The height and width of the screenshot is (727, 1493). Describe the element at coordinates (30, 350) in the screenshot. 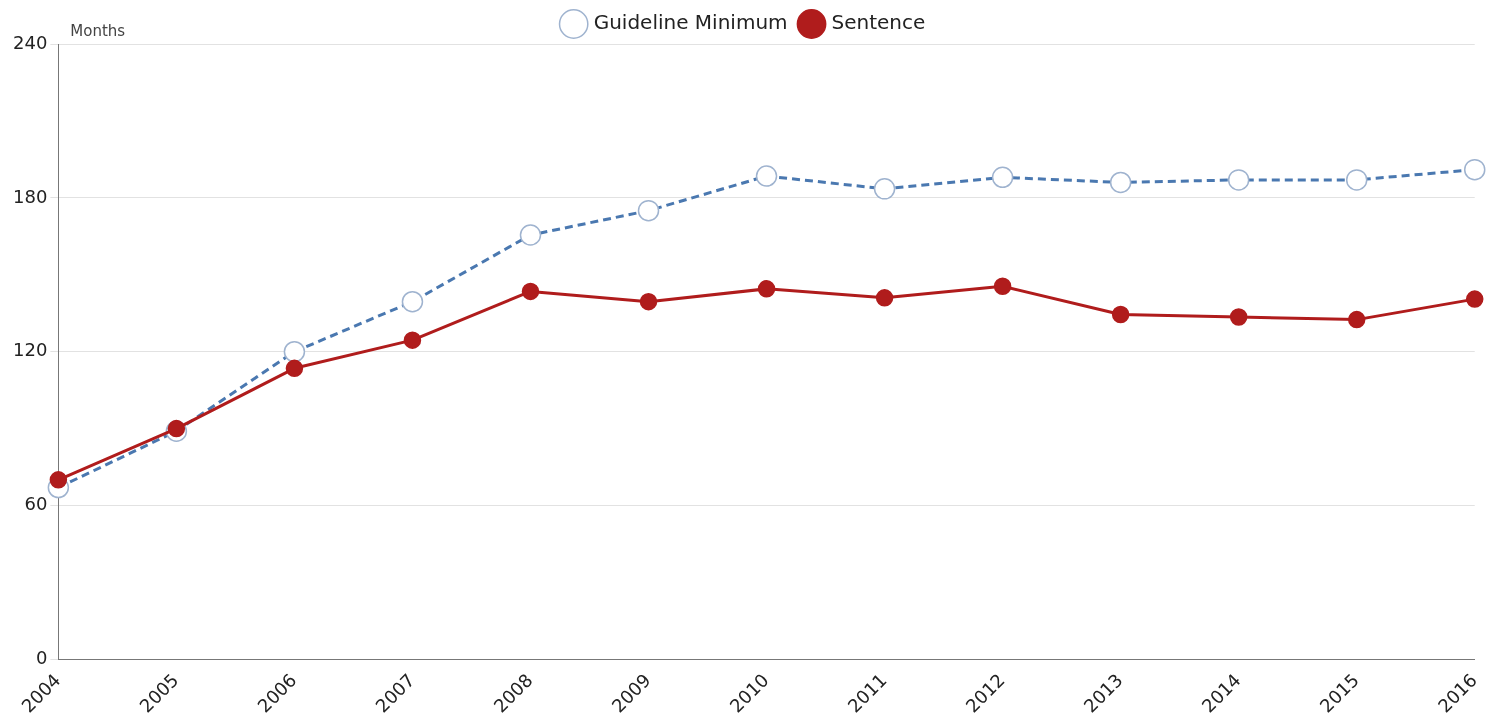

I see `y-tick-label: 120` at that location.